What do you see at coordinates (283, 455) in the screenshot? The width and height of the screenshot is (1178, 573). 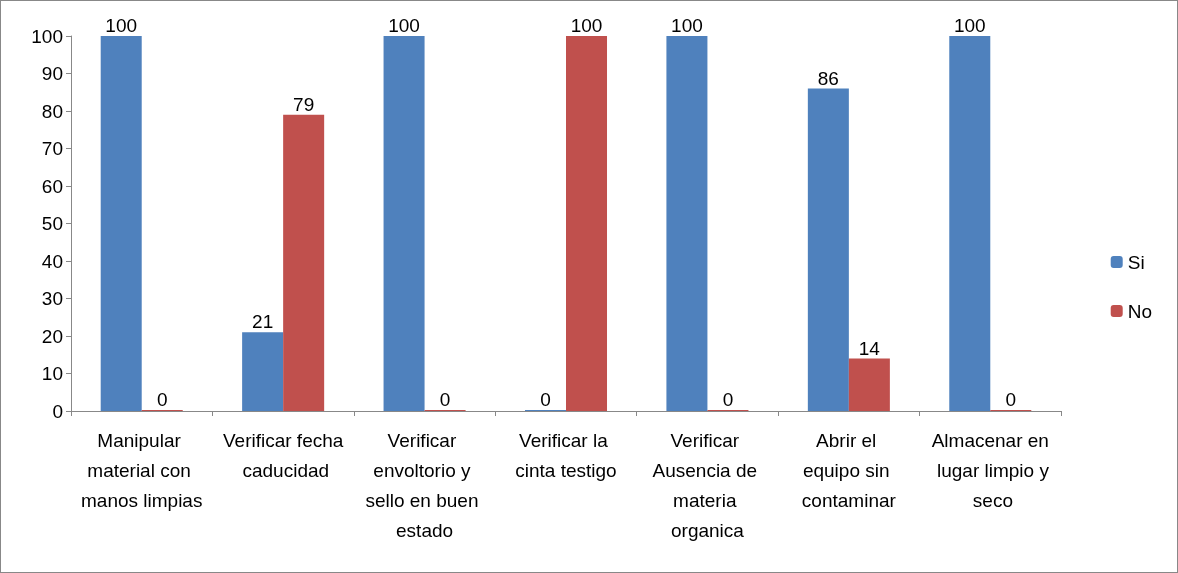 I see `x-tick-label: Verificar fecha caducidad` at bounding box center [283, 455].